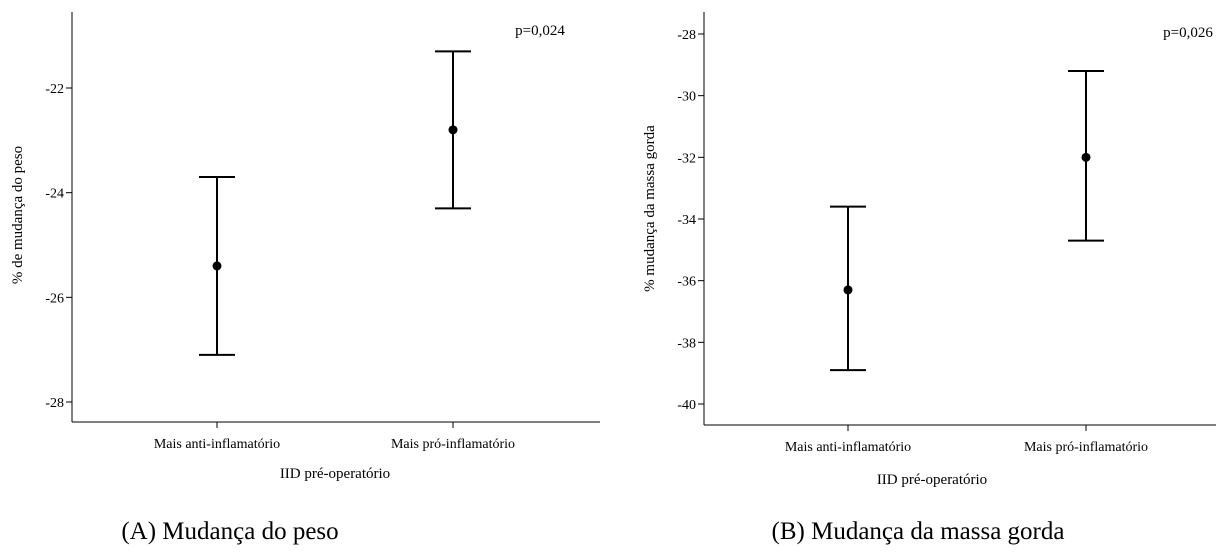  I want to click on y-tick-label: -38, so click(686, 343).